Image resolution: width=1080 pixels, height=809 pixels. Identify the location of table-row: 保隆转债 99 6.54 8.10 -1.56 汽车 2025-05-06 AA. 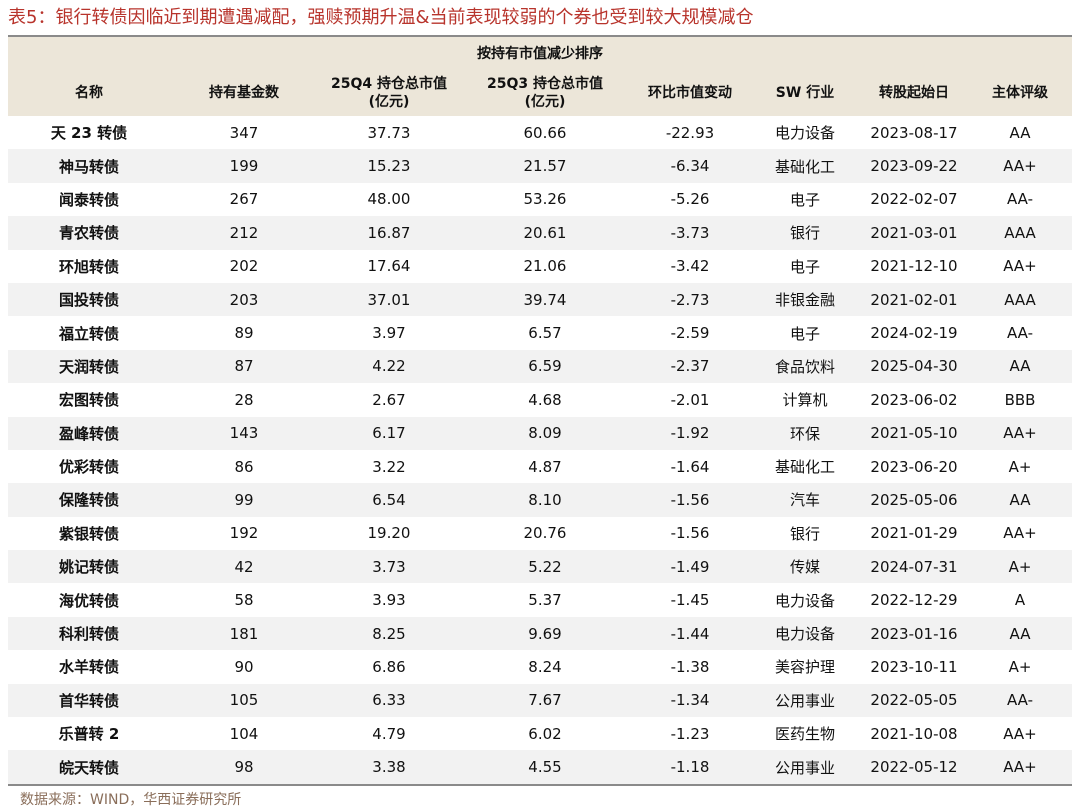
(540, 500).